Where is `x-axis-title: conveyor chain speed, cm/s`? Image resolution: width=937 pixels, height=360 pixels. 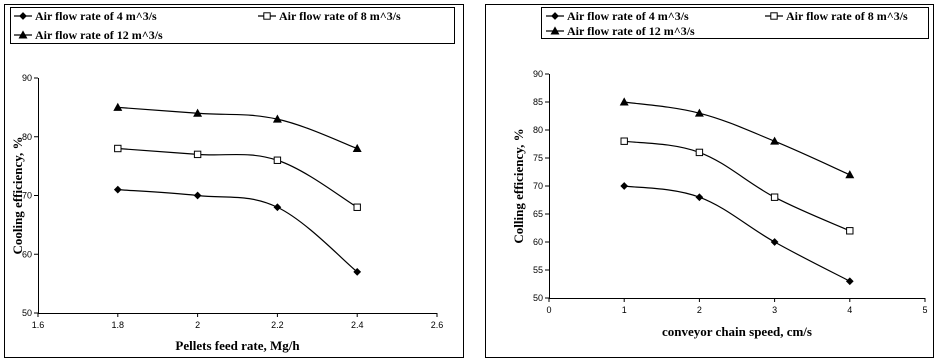 x-axis-title: conveyor chain speed, cm/s is located at coordinates (737, 331).